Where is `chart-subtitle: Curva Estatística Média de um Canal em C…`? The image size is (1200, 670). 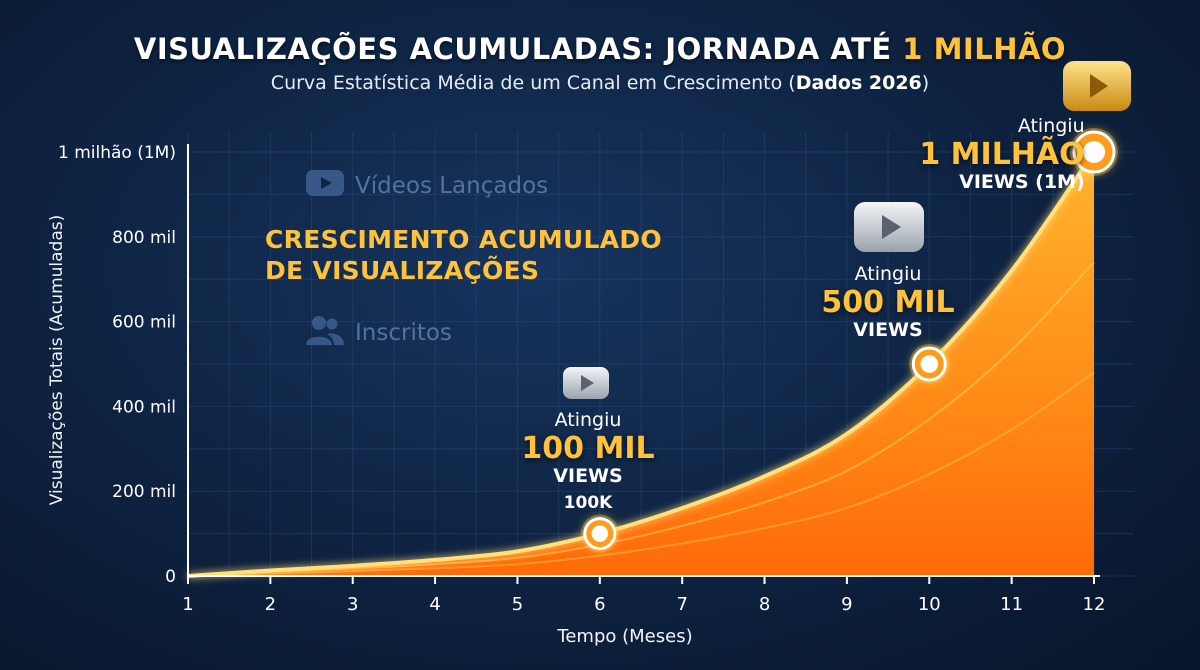 chart-subtitle: Curva Estatística Média de um Canal em C… is located at coordinates (600, 83).